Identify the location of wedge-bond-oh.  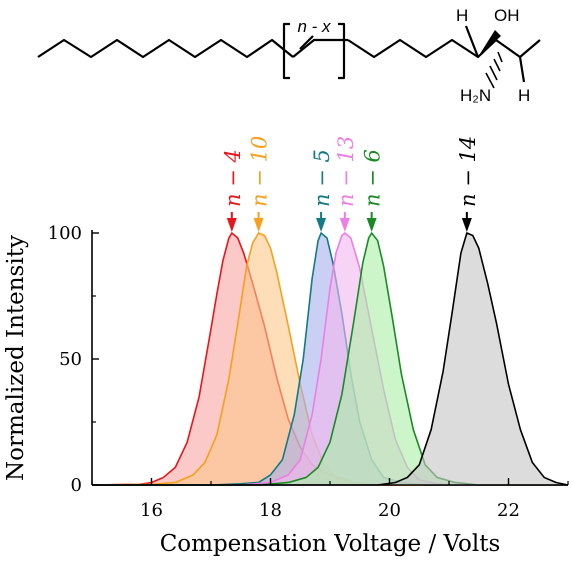
(489, 43).